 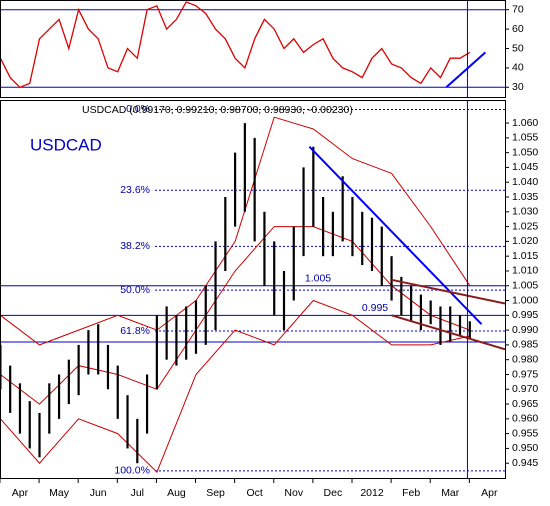 What do you see at coordinates (135, 331) in the screenshot?
I see `fib-label: 61.8%` at bounding box center [135, 331].